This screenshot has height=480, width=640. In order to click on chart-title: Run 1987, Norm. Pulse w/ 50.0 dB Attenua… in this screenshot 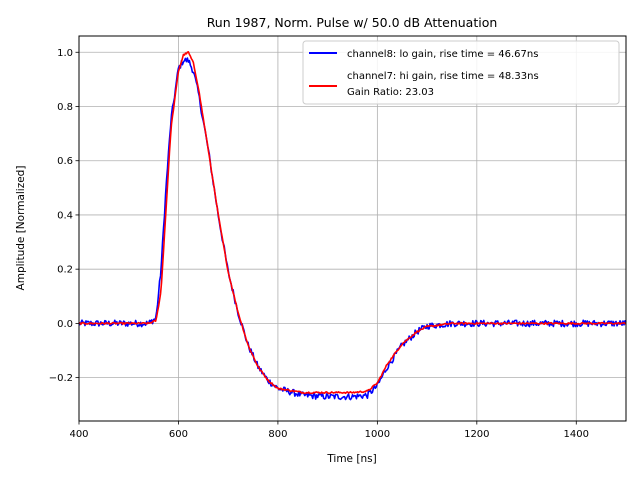, I will do `click(352, 22)`.